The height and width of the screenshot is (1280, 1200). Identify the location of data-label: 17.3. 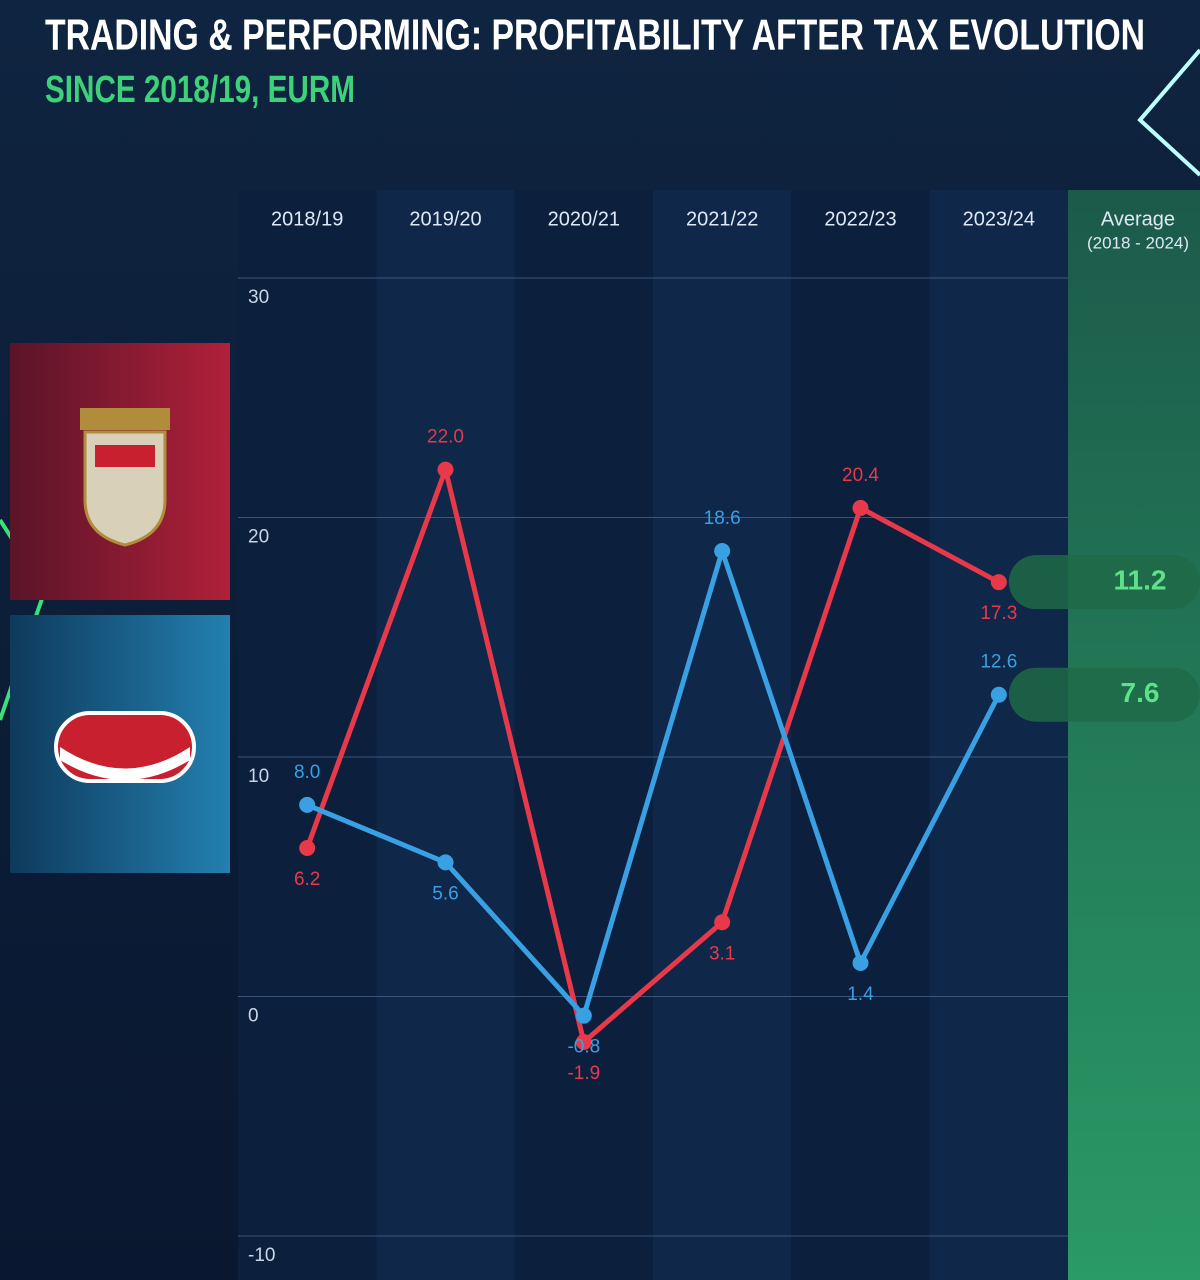
(998, 613).